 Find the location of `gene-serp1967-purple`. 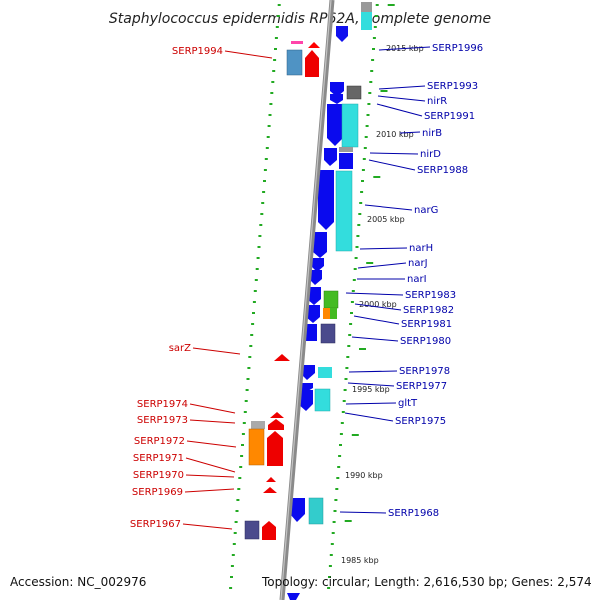

gene-serp1967-purple is located at coordinates (252, 530).